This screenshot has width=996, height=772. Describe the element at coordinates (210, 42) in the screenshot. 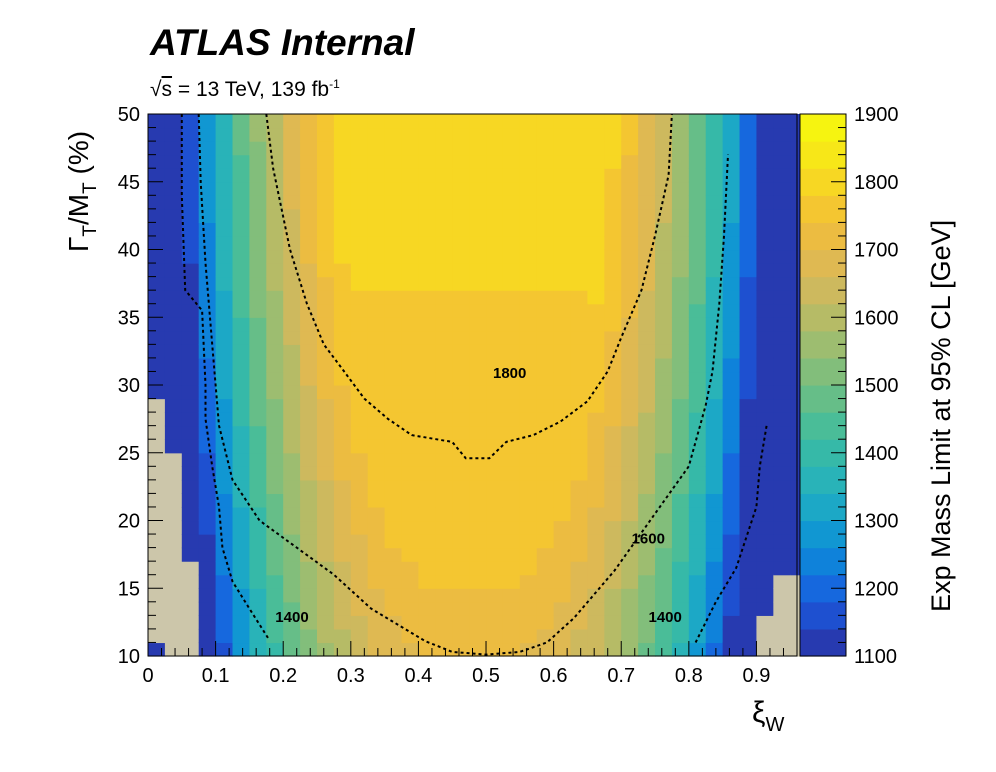

I see `experiment-name: ATLAS` at that location.